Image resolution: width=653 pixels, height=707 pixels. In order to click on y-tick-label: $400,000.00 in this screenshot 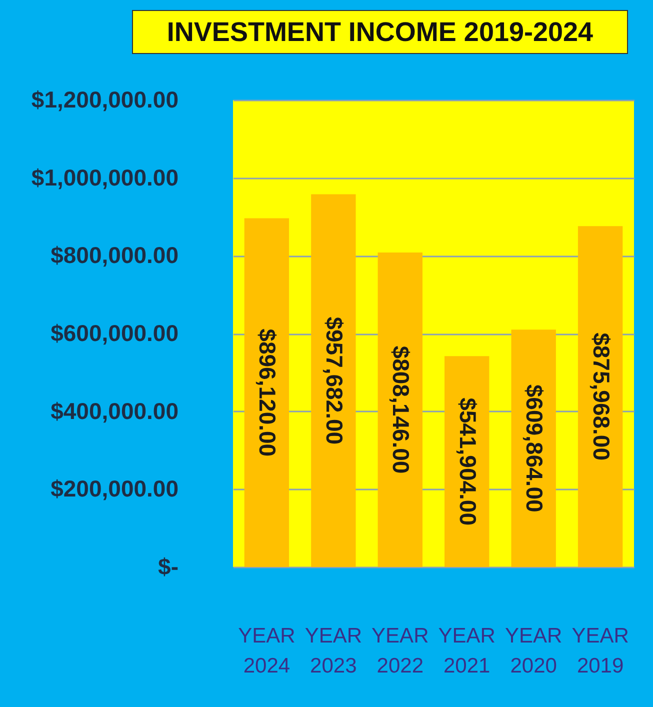, I will do `click(114, 411)`.